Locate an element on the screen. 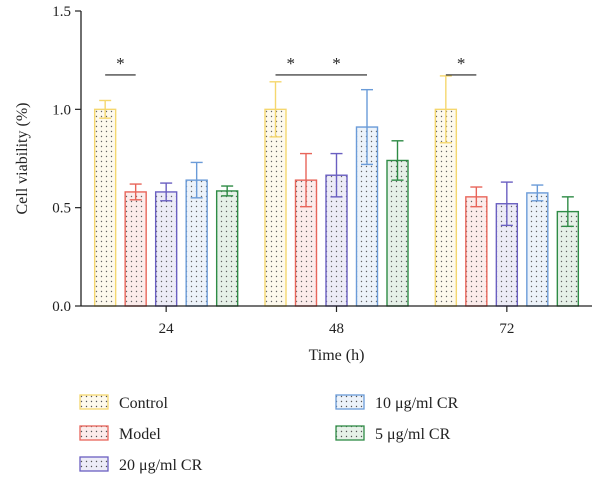 This screenshot has width=600, height=479. legend-label: Control is located at coordinates (143, 403).